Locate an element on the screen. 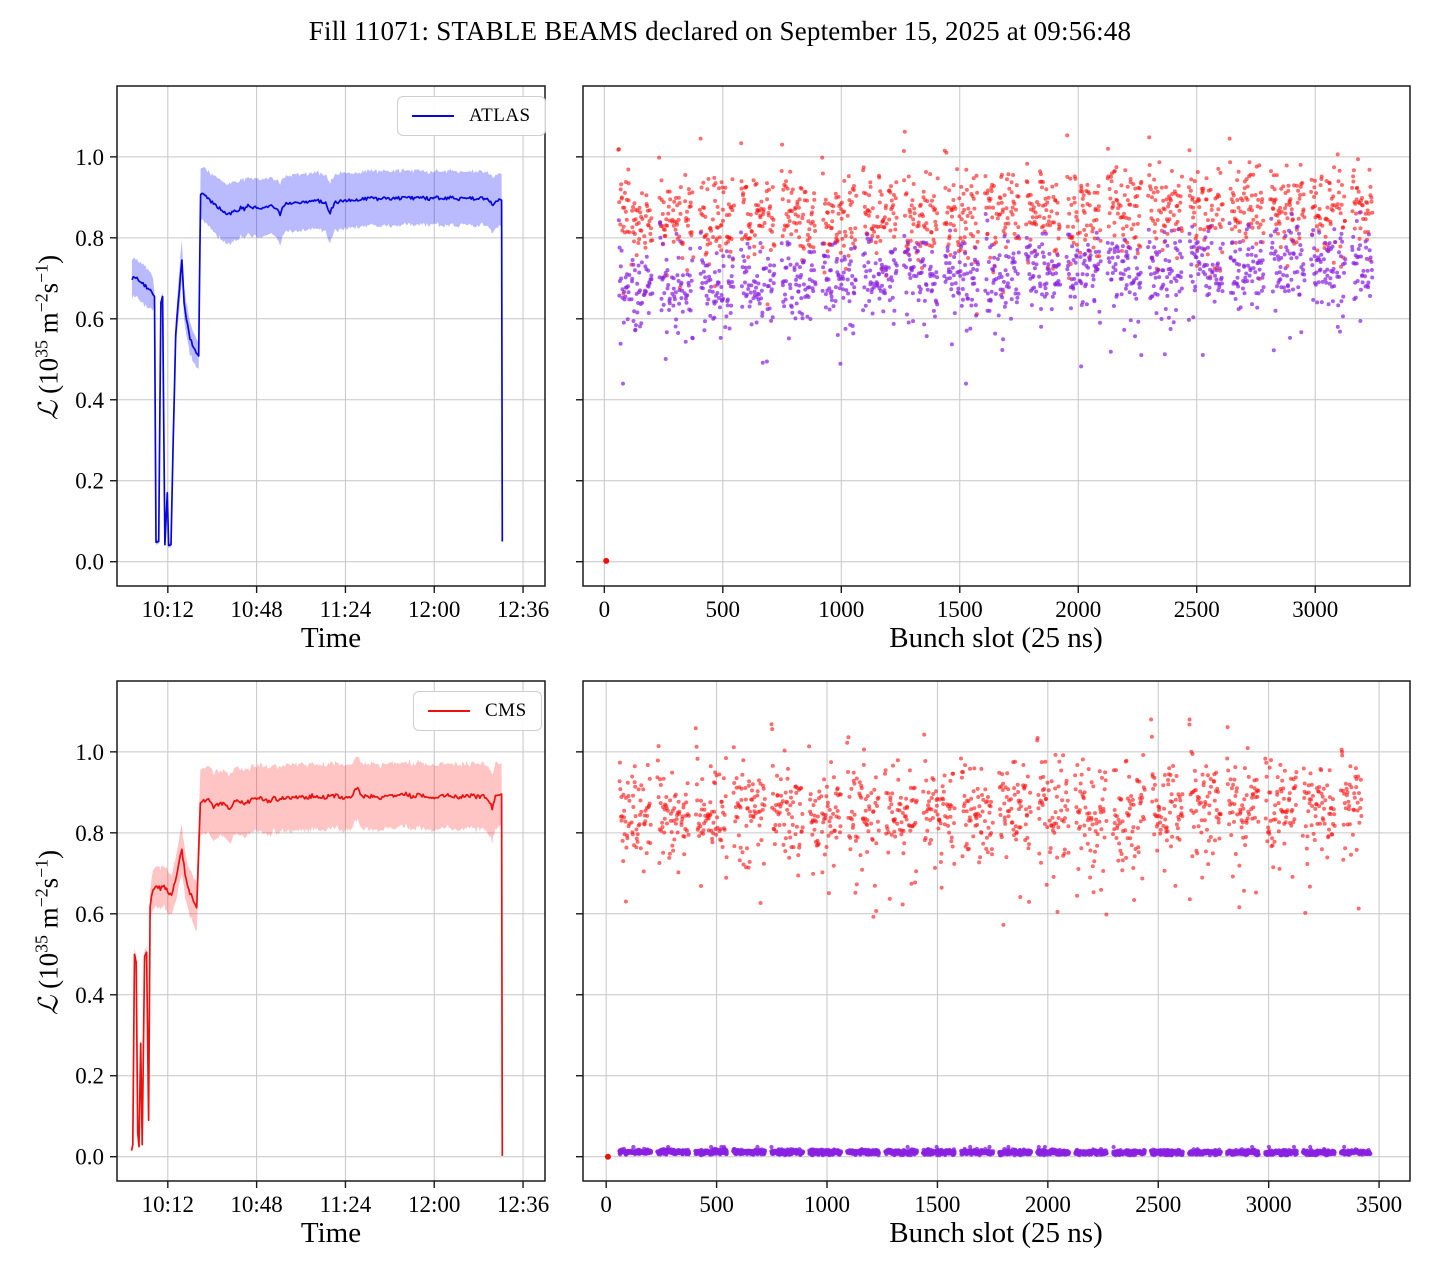 This screenshot has height=1280, width=1440. bunch_top-points-red is located at coordinates (995, 223).